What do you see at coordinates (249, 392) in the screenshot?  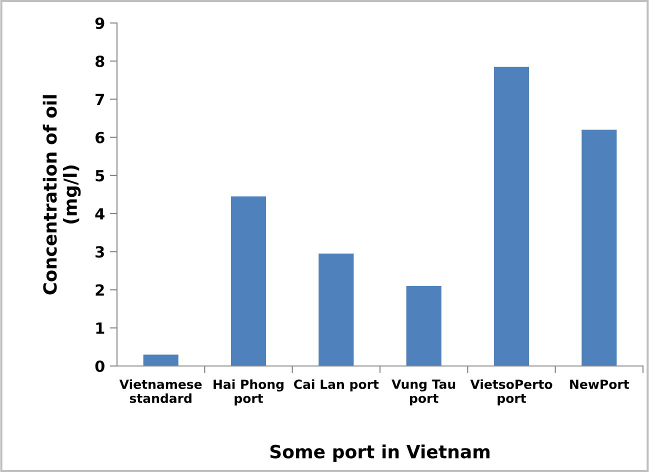 I see `x-tick-label: Hai Phong port` at bounding box center [249, 392].